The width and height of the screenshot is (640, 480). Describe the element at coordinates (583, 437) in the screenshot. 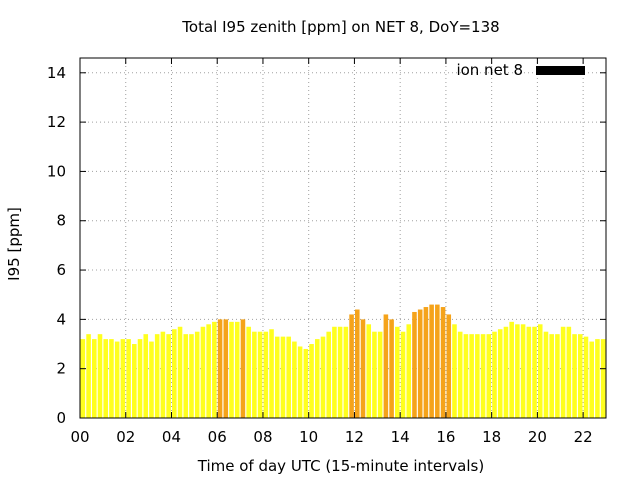

I see `x-tick-label: 22` at that location.